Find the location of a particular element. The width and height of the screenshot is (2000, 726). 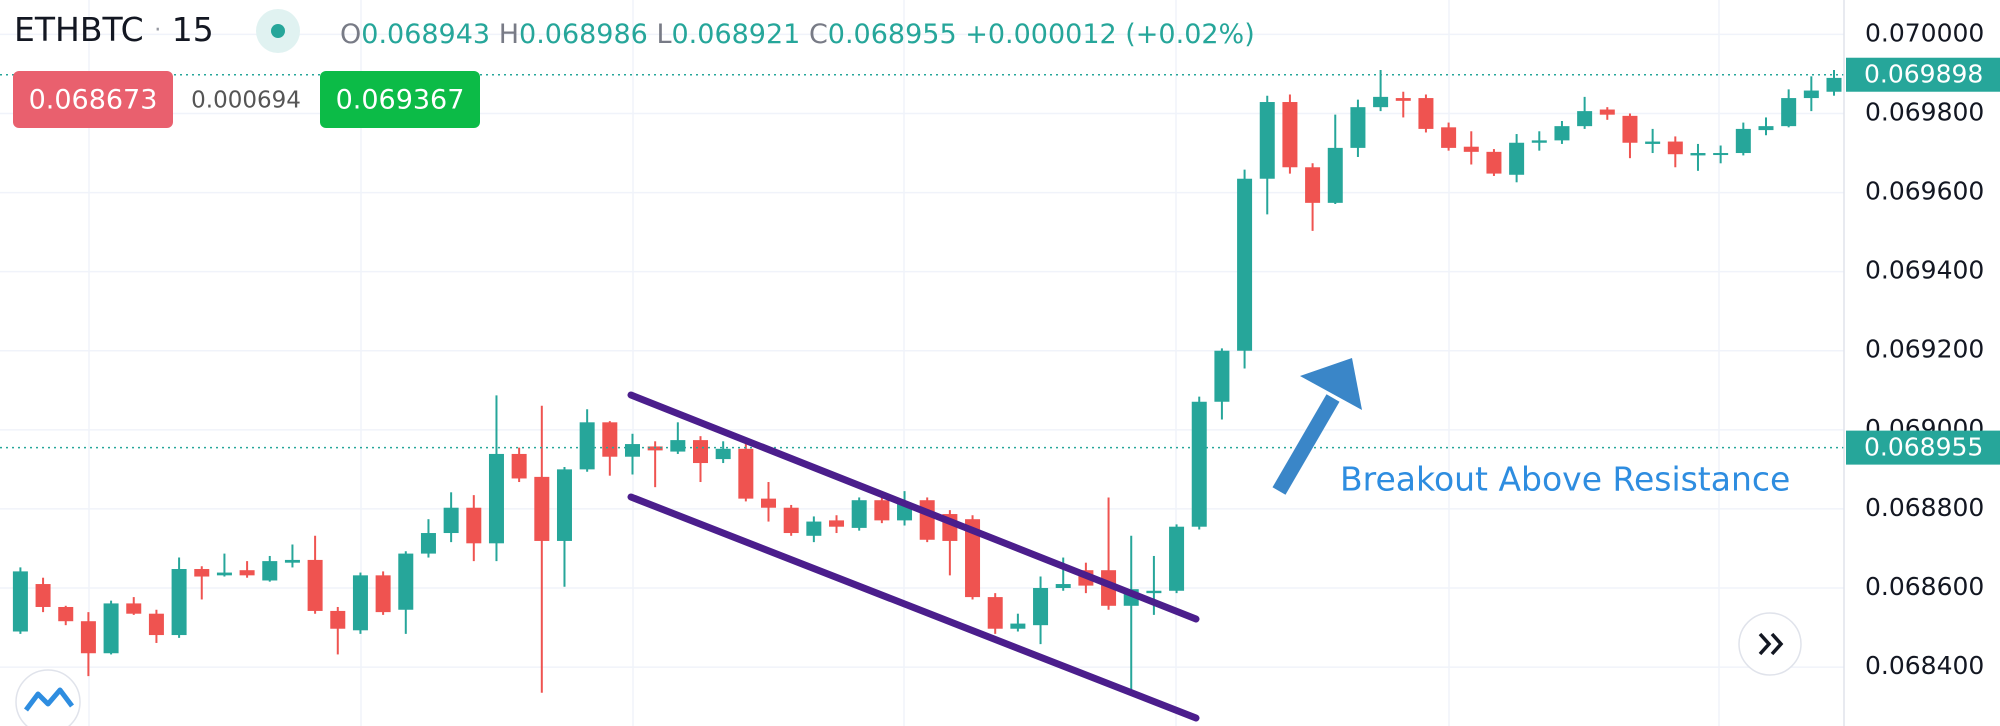

interval: 15 is located at coordinates (193, 29).